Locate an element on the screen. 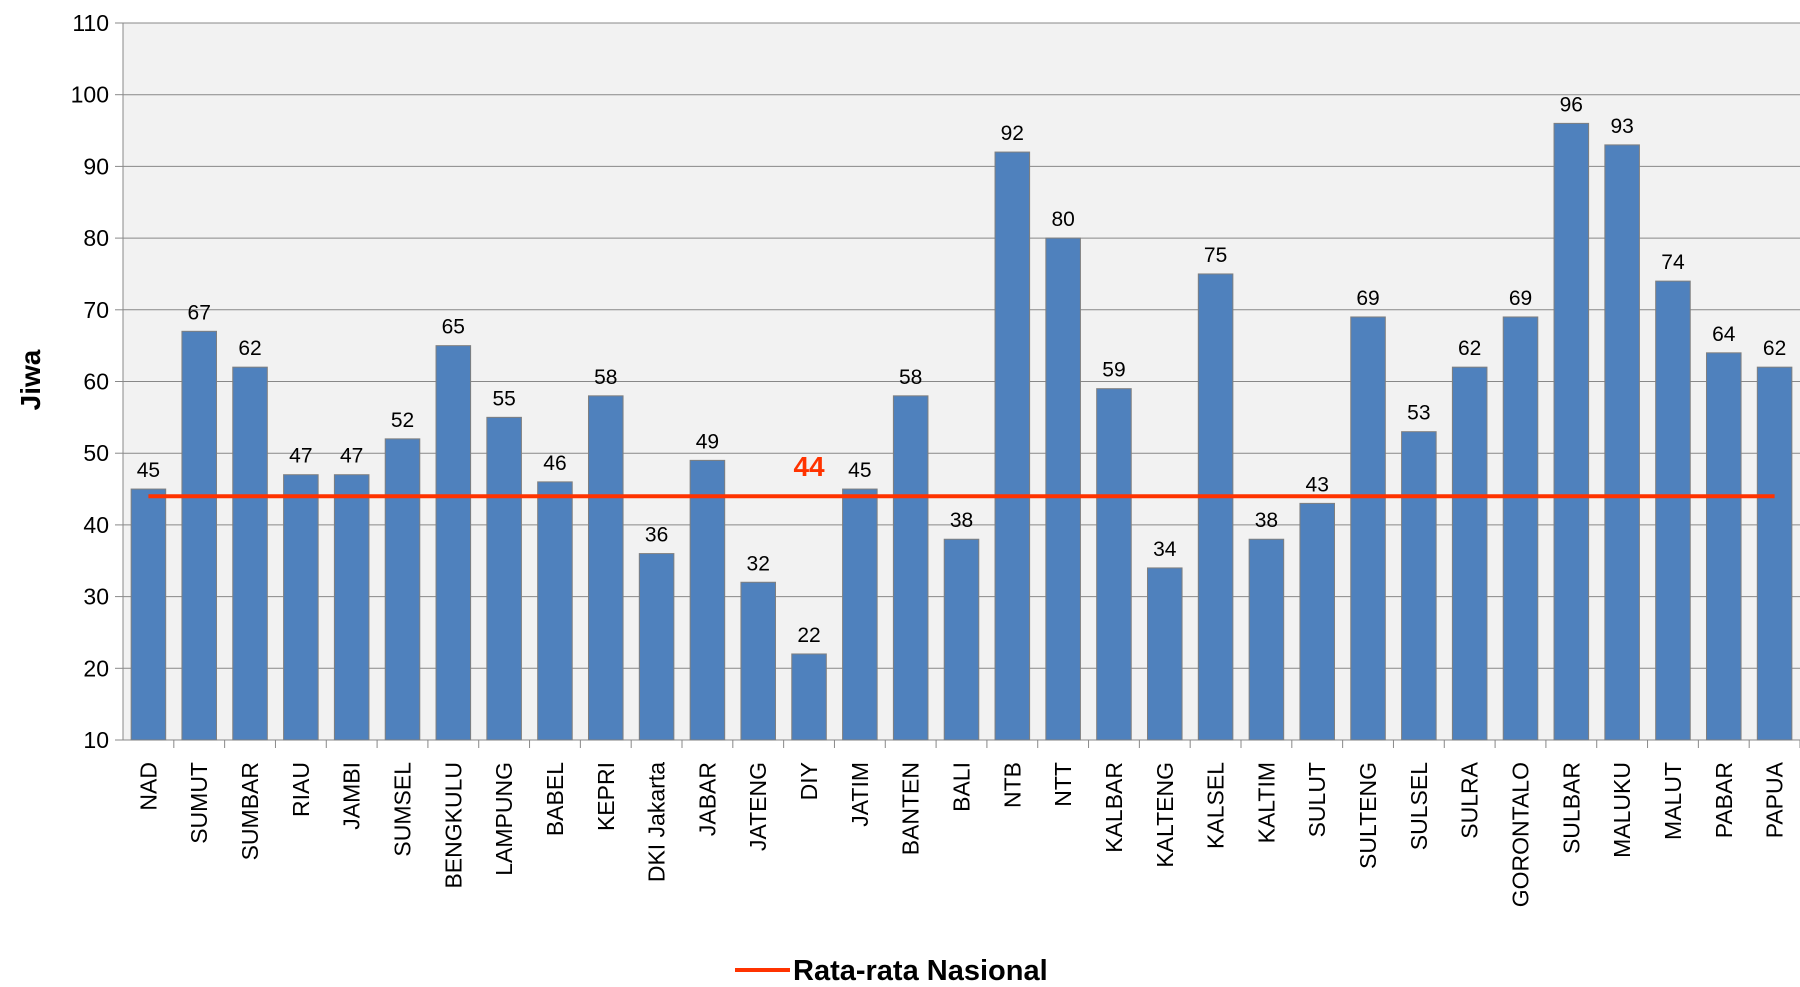 This screenshot has width=1800, height=987. x-tick-label: MALUKU is located at coordinates (1622, 810).